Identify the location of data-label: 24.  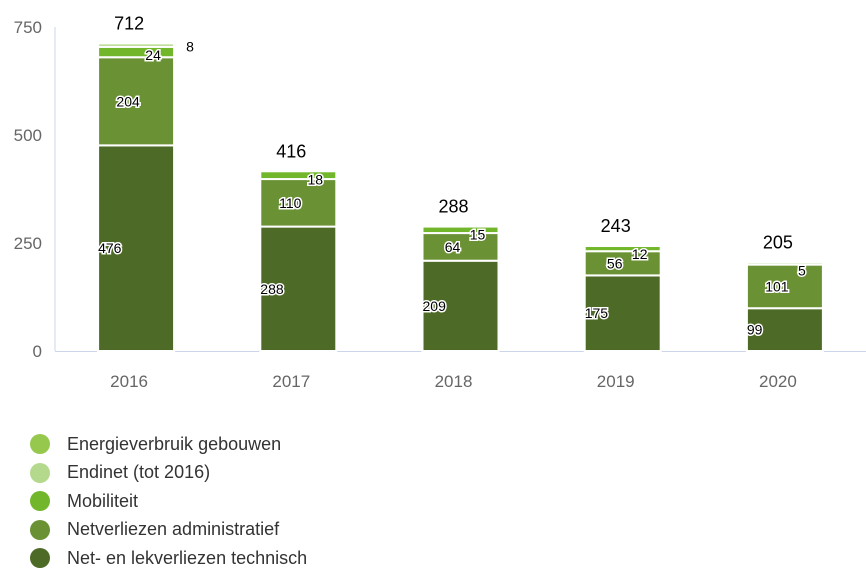
(153, 55).